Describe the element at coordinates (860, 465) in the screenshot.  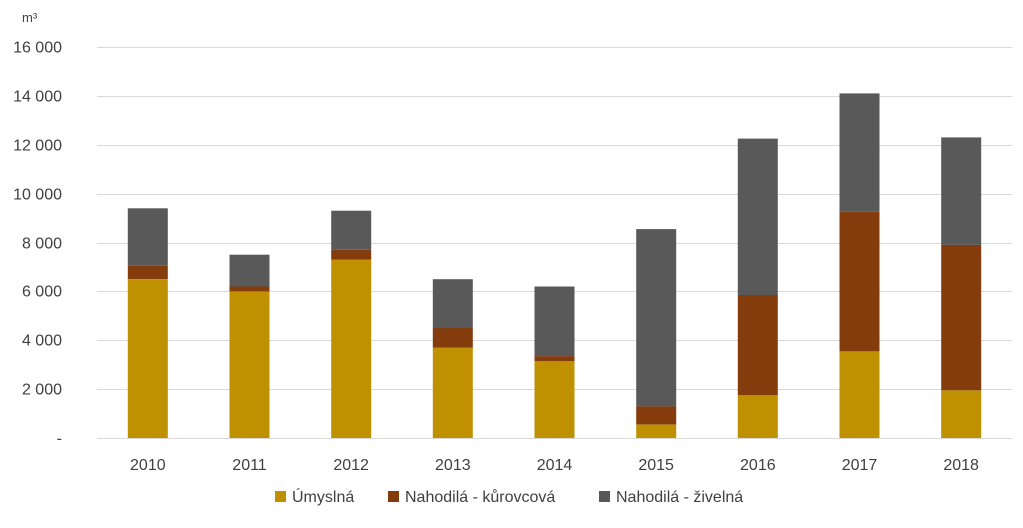
I see `x-tick-label: 2017` at that location.